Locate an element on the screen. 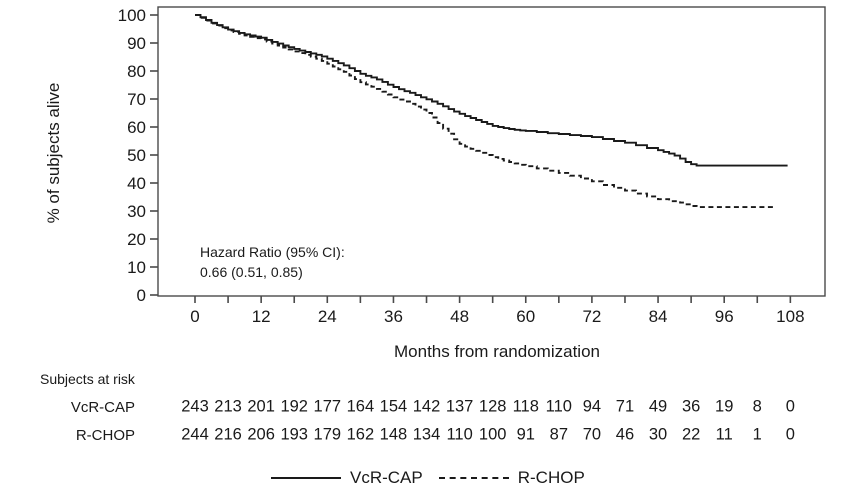  hazard-ratio-annotation: Hazard Ratio (95% CI): 0.66 (0.51, 0.85) is located at coordinates (272, 262).